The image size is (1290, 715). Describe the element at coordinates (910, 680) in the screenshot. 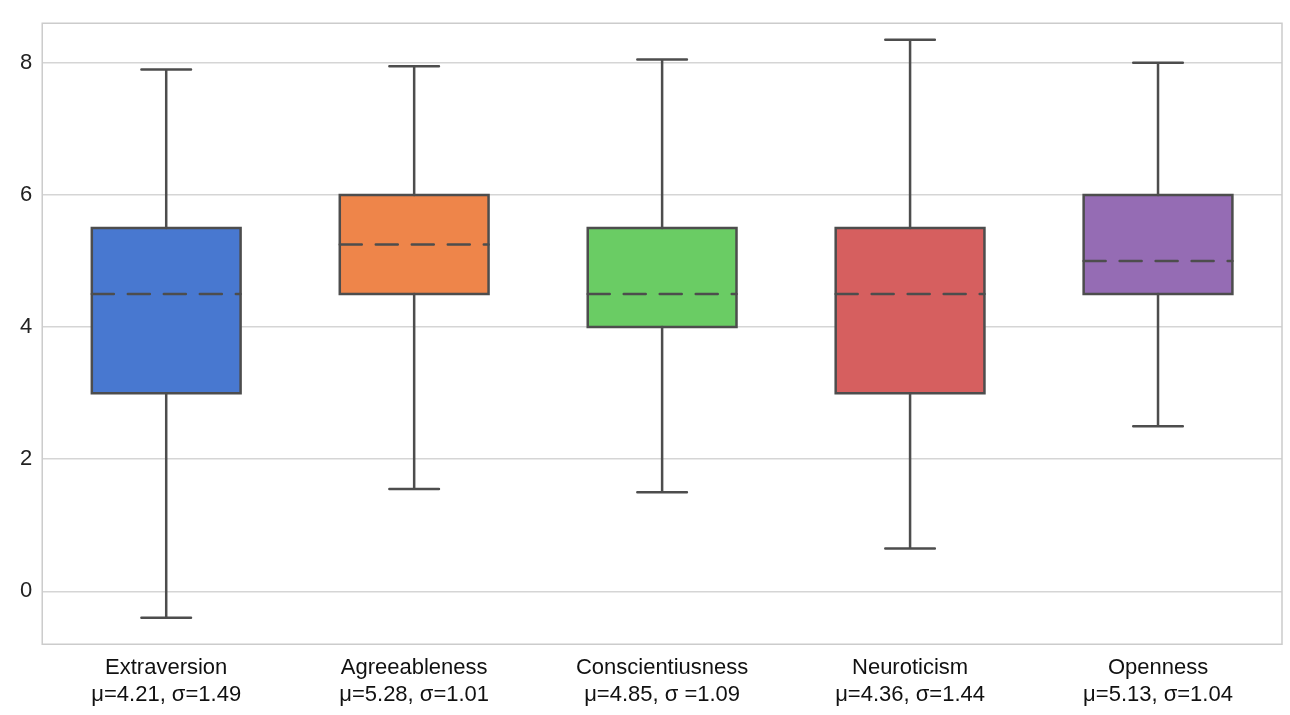

I see `x-tick-label: Neuroticism μ=4.36, σ=1.44` at that location.